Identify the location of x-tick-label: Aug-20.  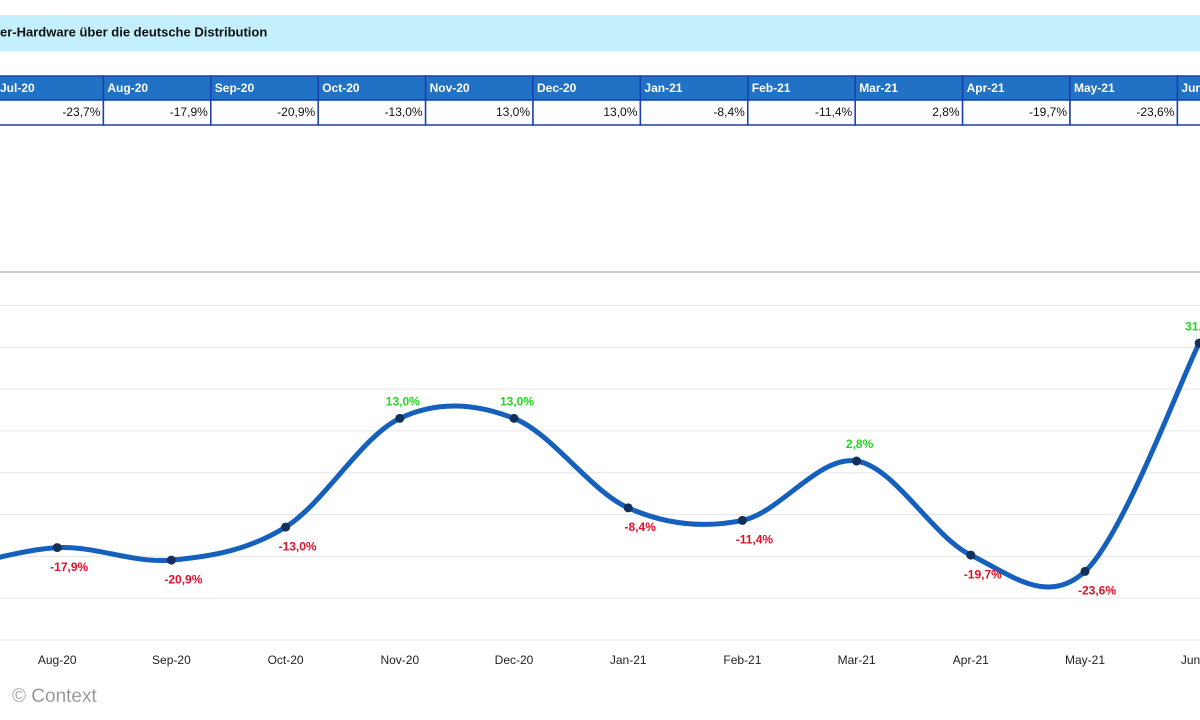
(57, 660).